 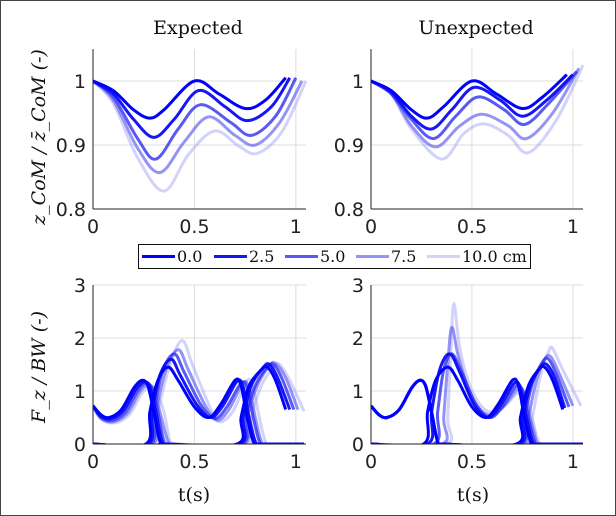 I want to click on bottom-ylabel: F_z / BW (-), so click(x=39, y=367).